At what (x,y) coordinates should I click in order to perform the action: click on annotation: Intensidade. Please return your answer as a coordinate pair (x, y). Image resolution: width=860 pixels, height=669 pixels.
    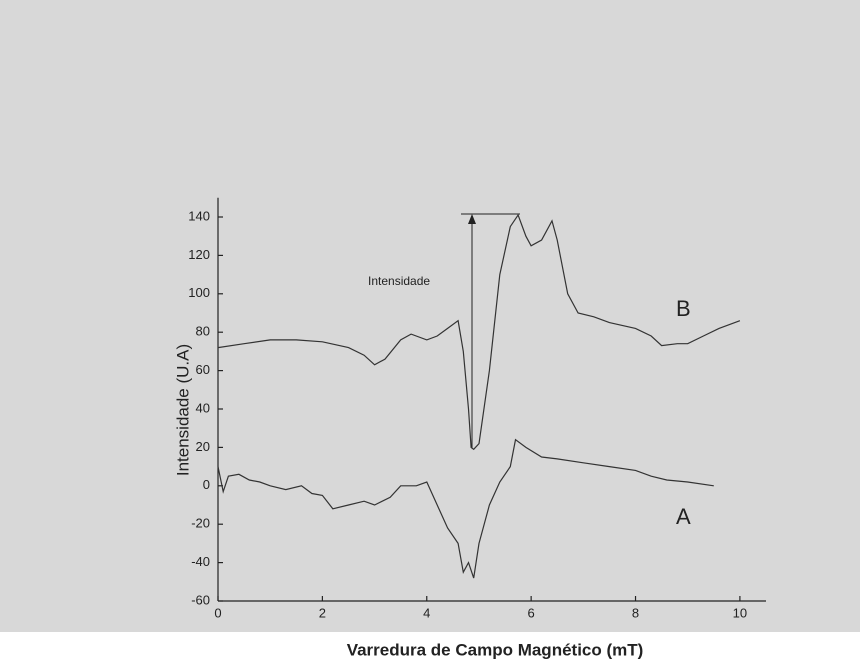
    Looking at the image, I should click on (399, 281).